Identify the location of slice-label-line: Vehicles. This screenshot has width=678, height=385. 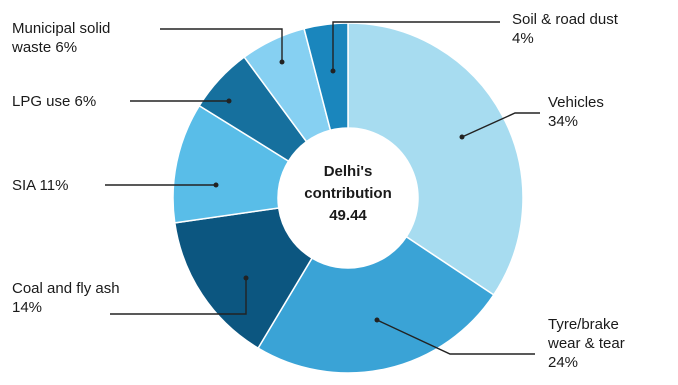
(576, 102).